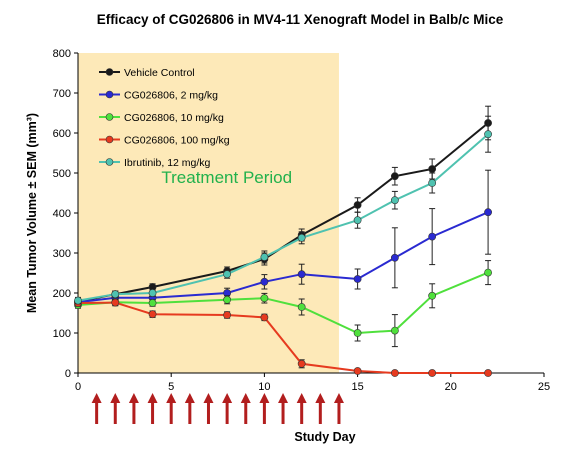  Describe the element at coordinates (159, 73) in the screenshot. I see `legend-label: Vehicle Control` at that location.